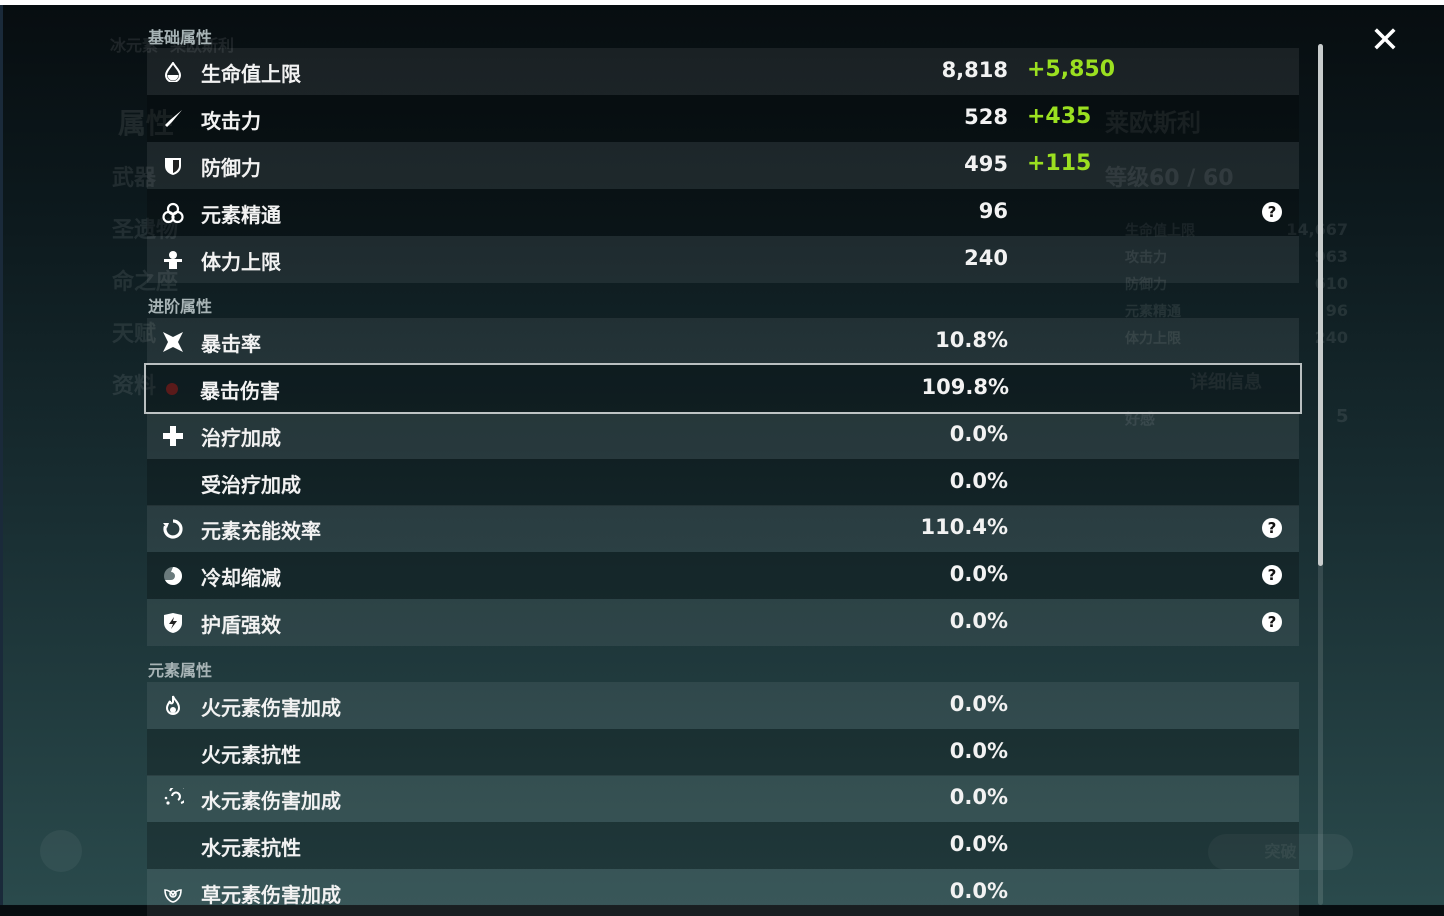 The width and height of the screenshot is (1444, 916). I want to click on bg-friendship-label: 好感, so click(1140, 419).